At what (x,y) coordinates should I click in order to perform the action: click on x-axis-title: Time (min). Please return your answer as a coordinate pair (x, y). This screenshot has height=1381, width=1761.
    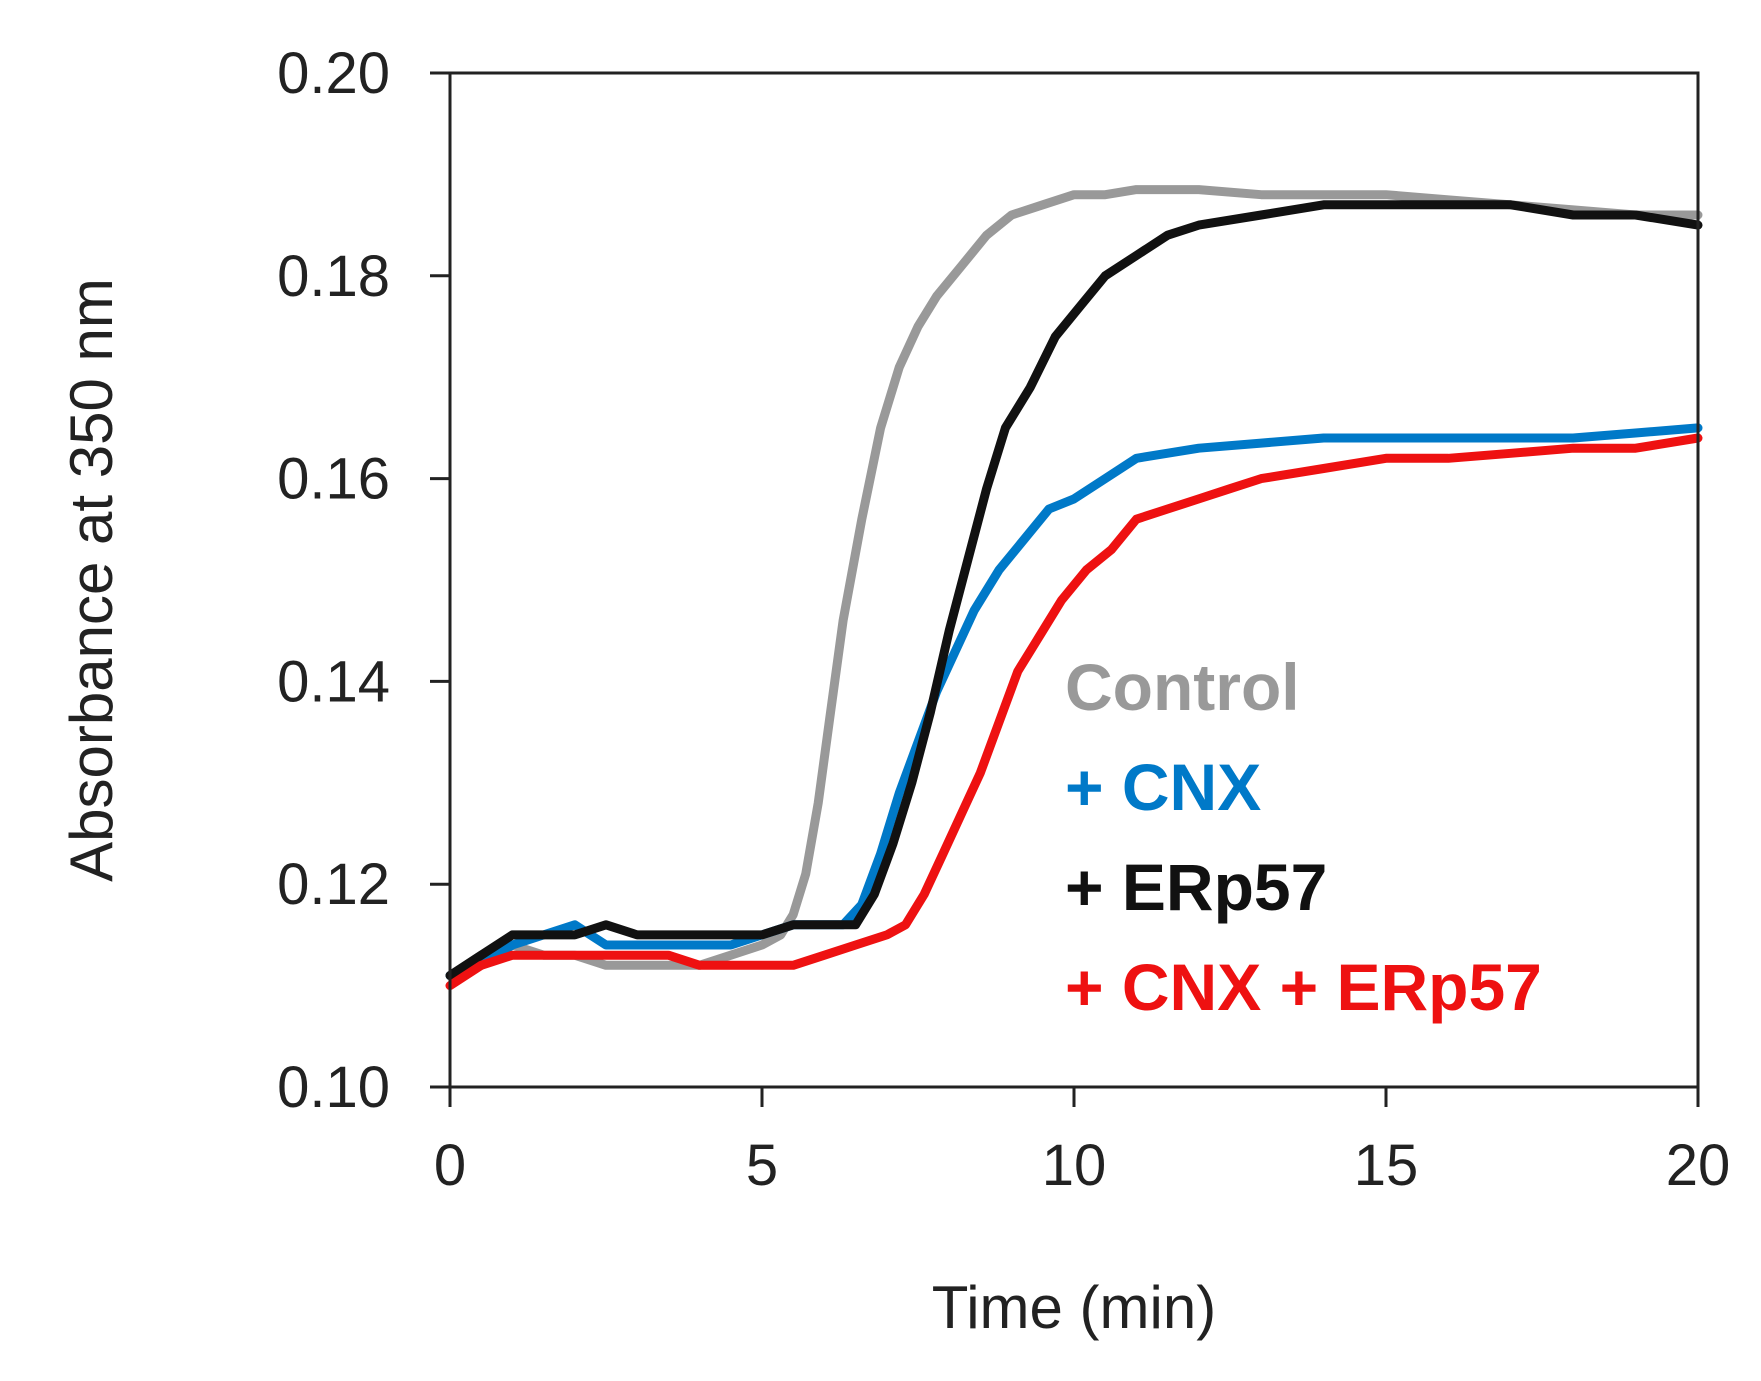
    Looking at the image, I should click on (1074, 1307).